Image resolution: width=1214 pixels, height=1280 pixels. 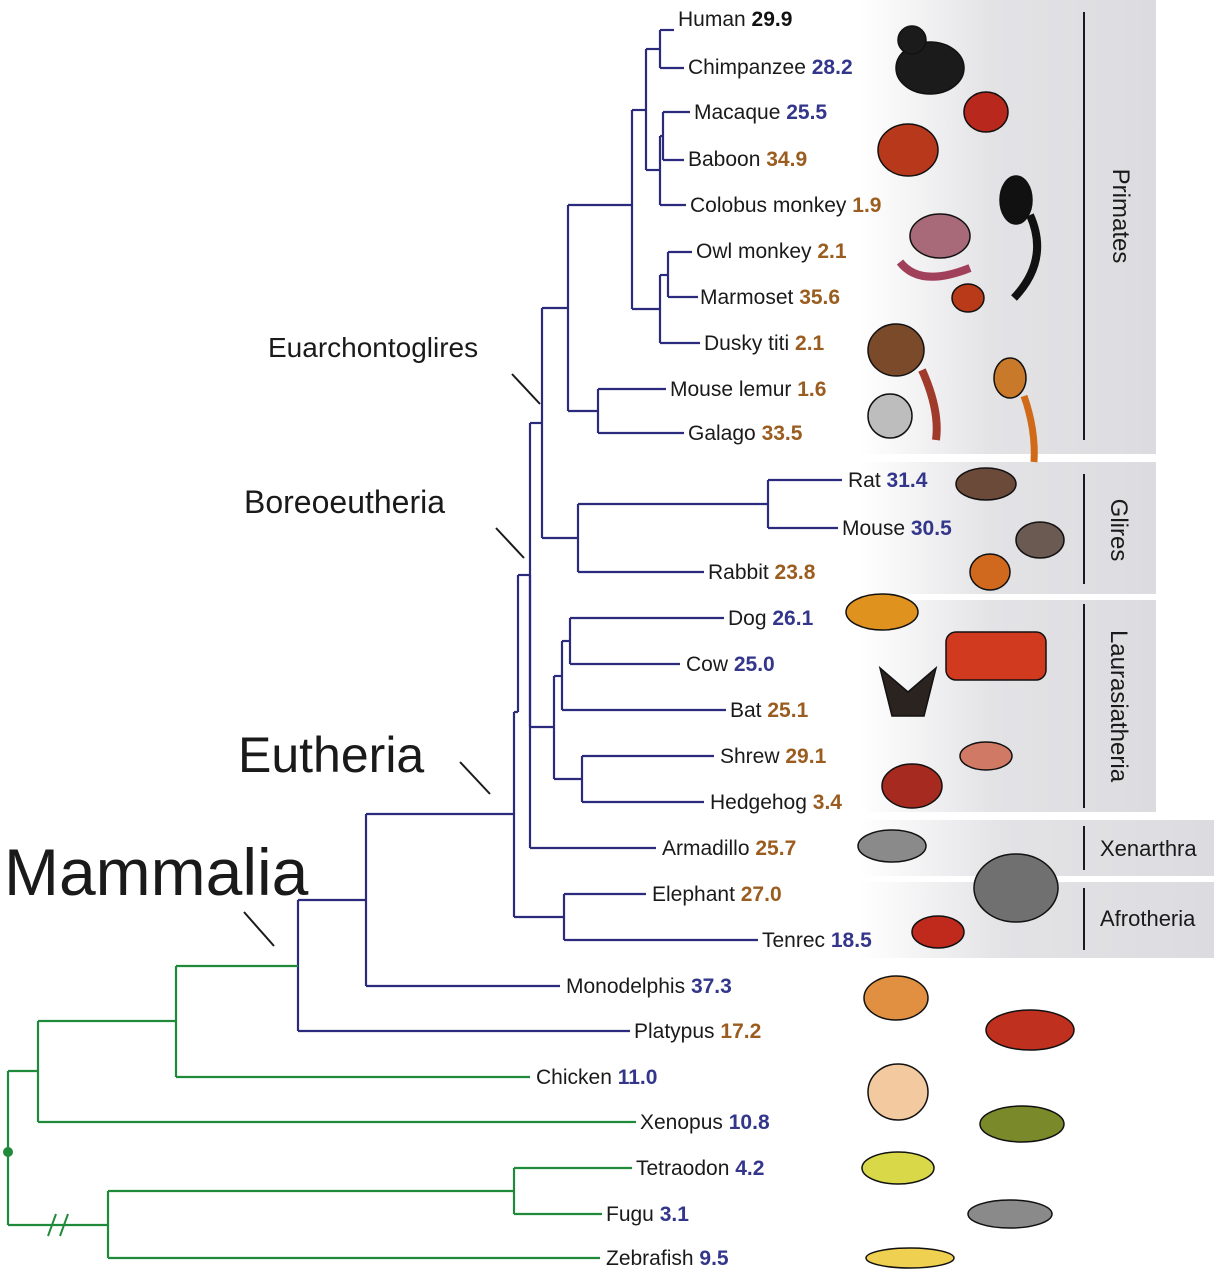 I want to click on leaf-tenrec: Tenrec 18.5, so click(x=817, y=940).